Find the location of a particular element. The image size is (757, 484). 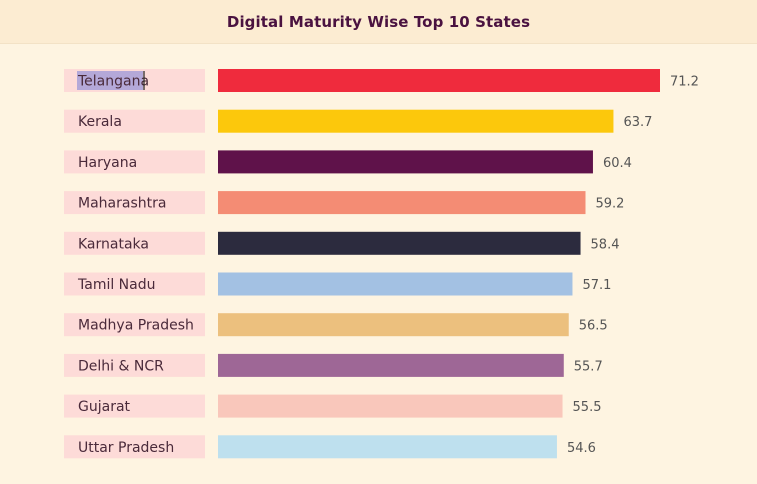

value-label: 54.6 is located at coordinates (581, 448).